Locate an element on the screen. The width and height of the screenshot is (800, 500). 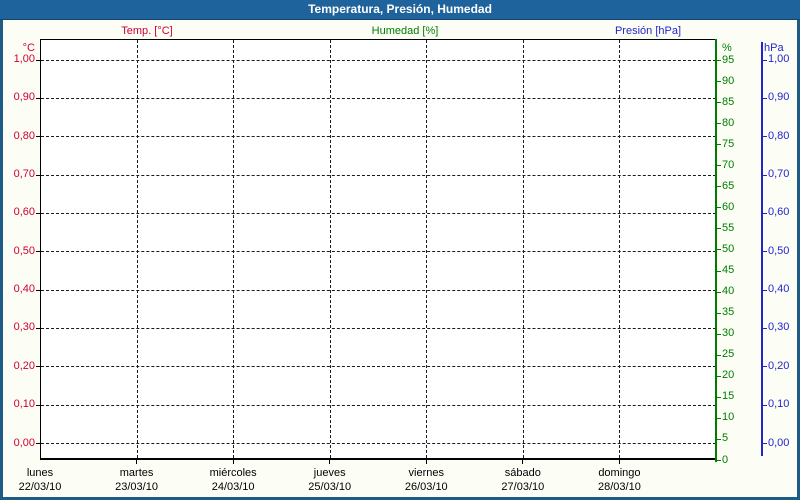
temp-axis-tick-label: 0,00 is located at coordinates (24, 442).